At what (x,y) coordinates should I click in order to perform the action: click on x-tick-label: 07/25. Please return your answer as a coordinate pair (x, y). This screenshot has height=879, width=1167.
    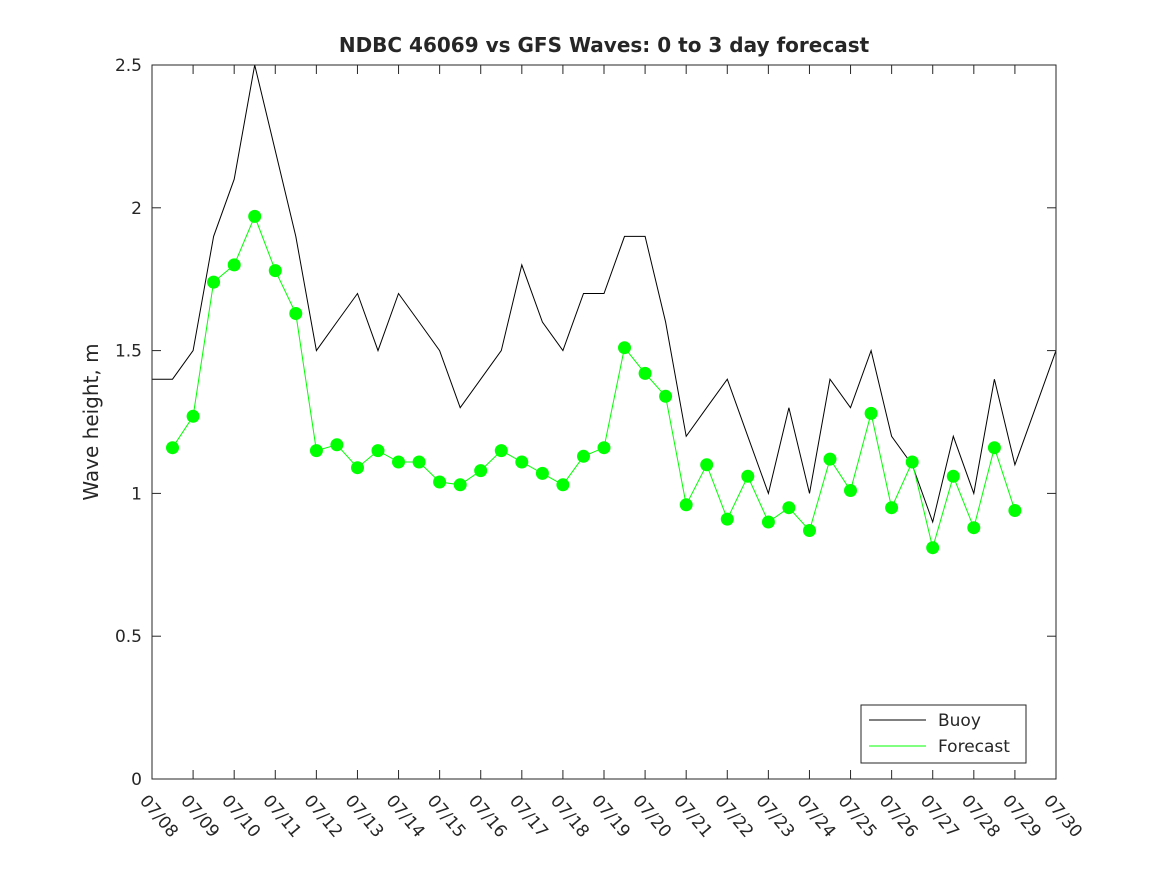
    Looking at the image, I should click on (857, 816).